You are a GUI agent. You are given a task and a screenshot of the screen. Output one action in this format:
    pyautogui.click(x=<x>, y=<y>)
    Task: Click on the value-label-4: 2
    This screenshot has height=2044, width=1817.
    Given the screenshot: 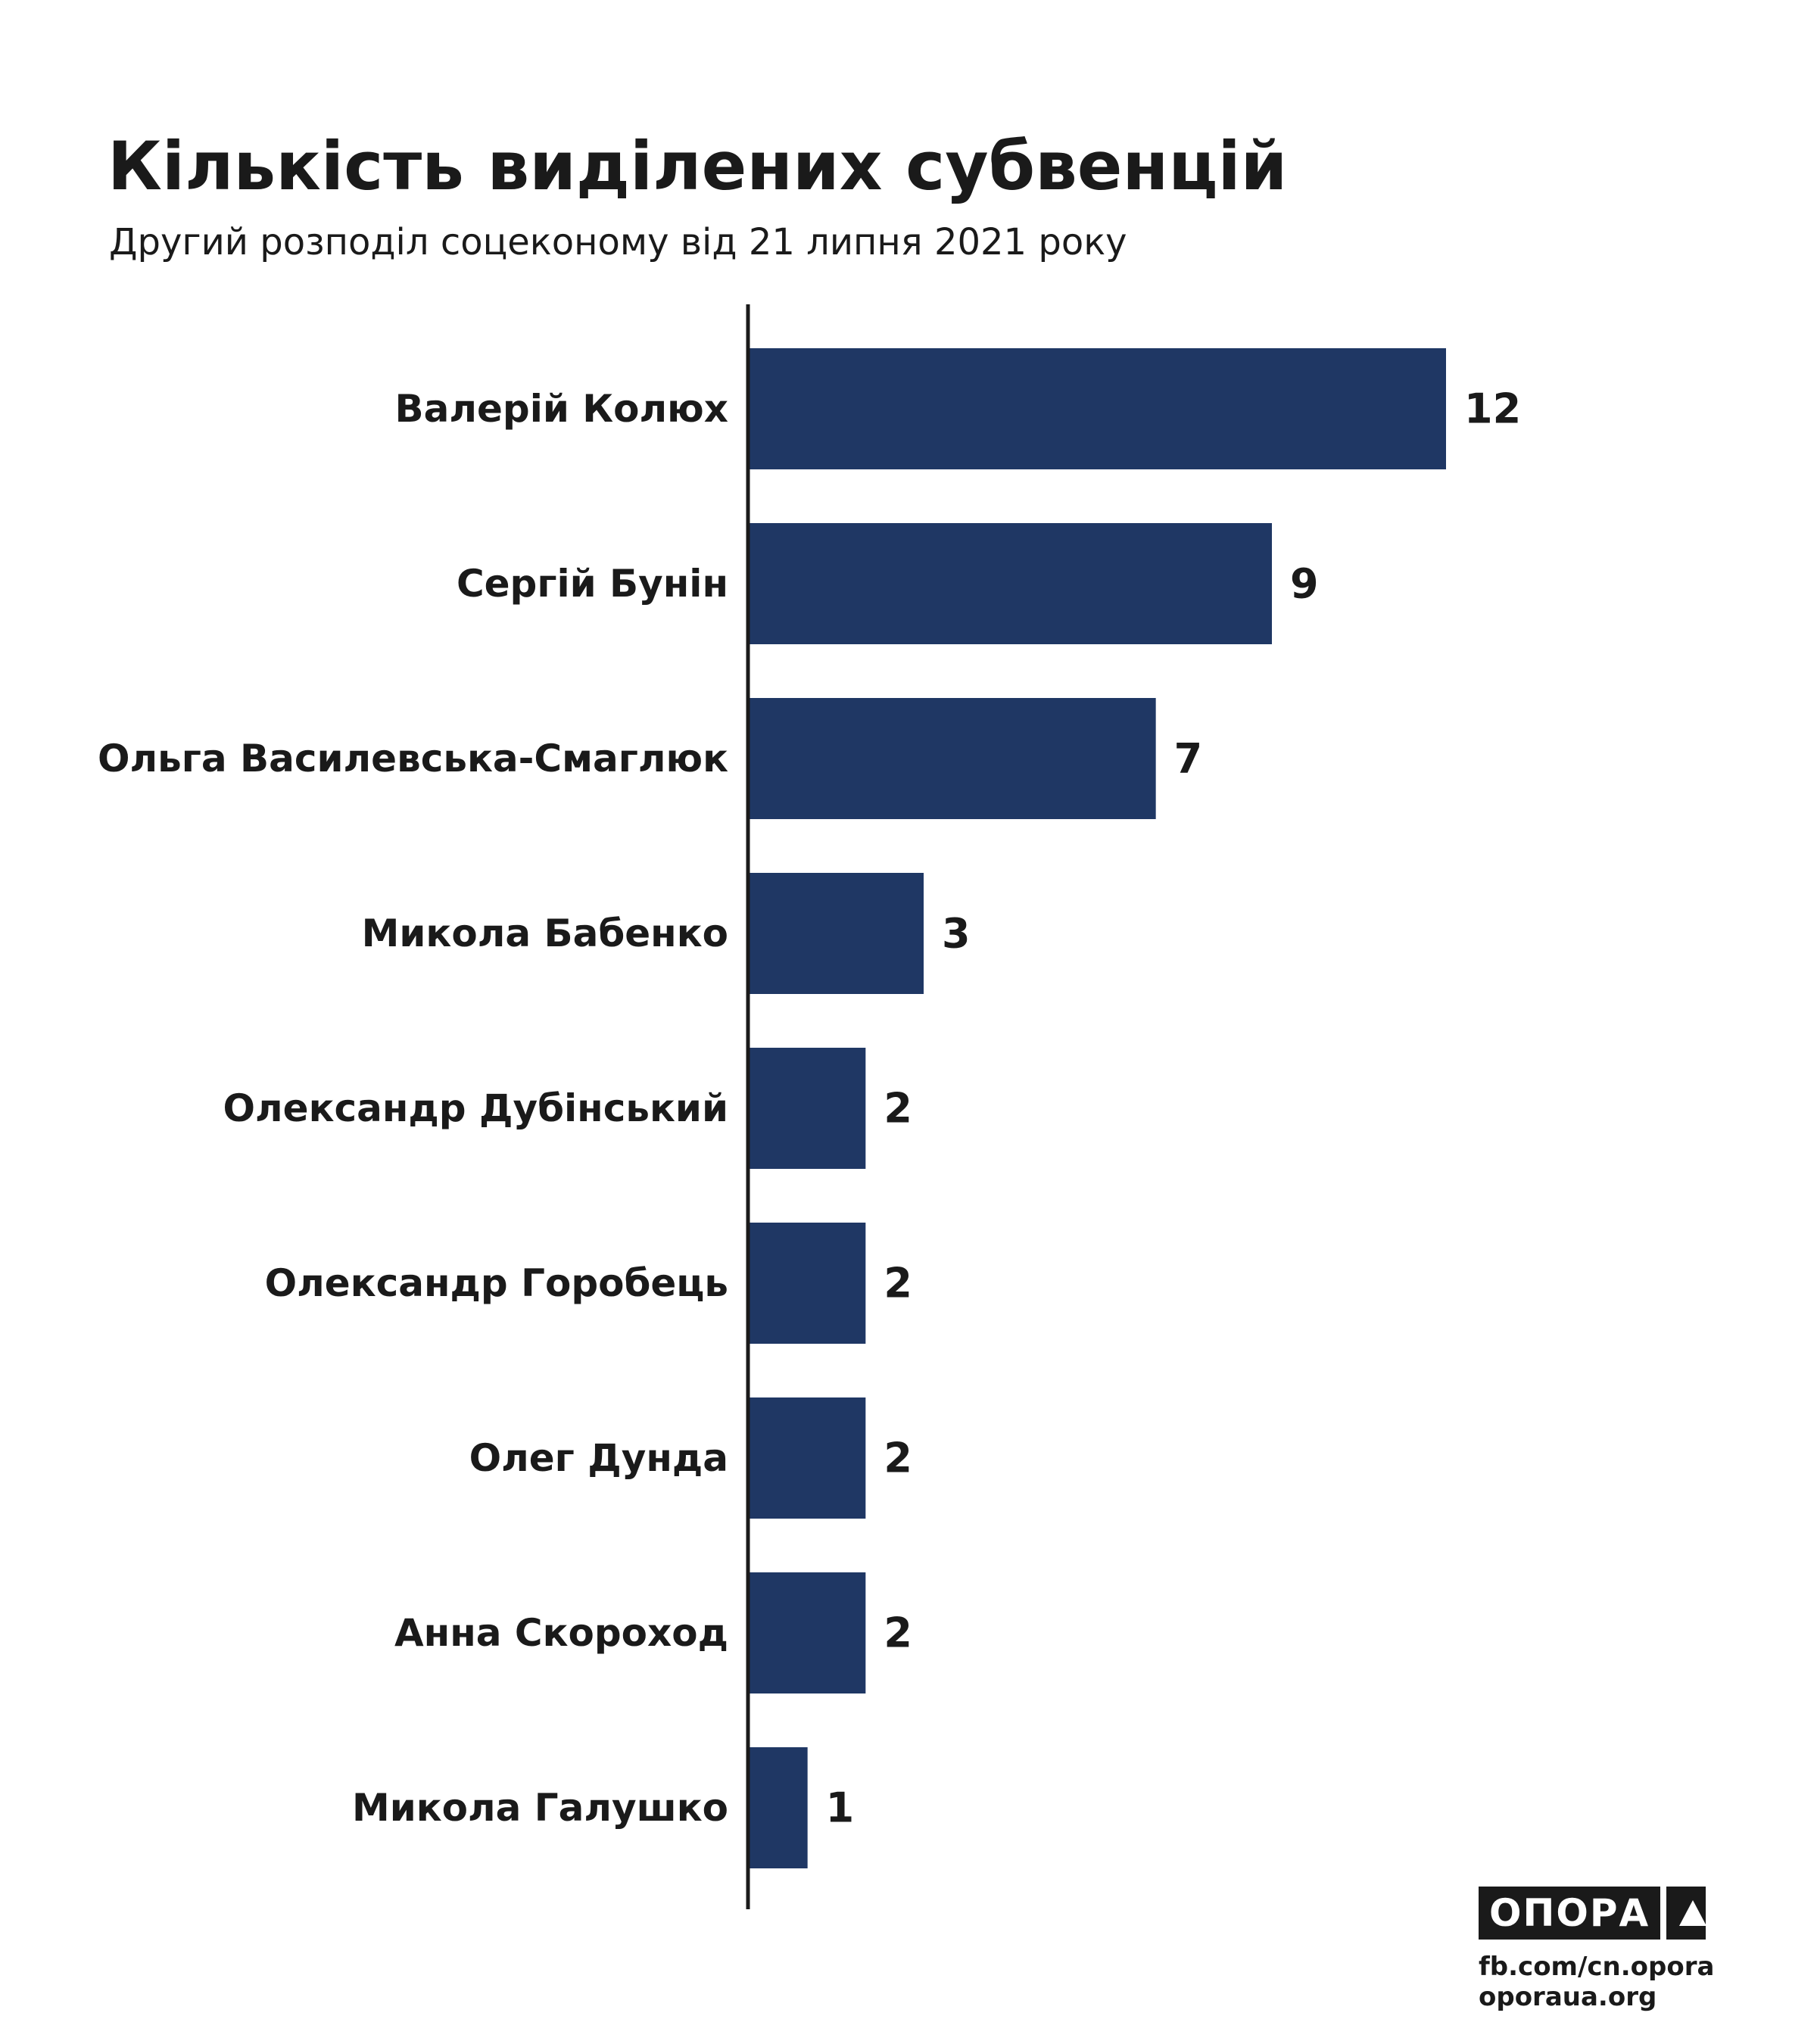 What is the action you would take?
    pyautogui.click(x=898, y=1109)
    